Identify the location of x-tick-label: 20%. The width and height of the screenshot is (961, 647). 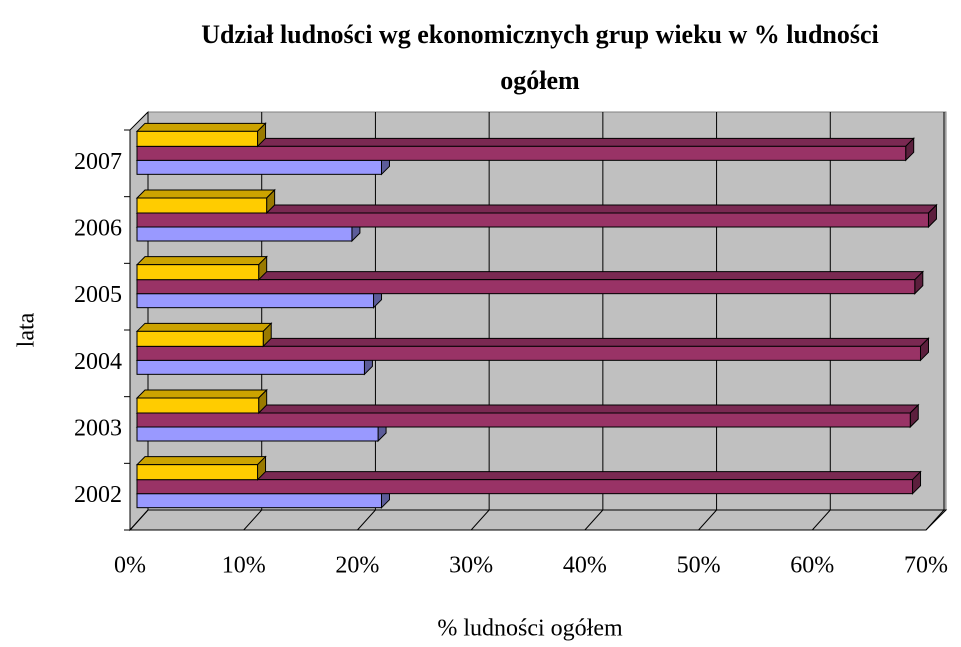
(357, 566).